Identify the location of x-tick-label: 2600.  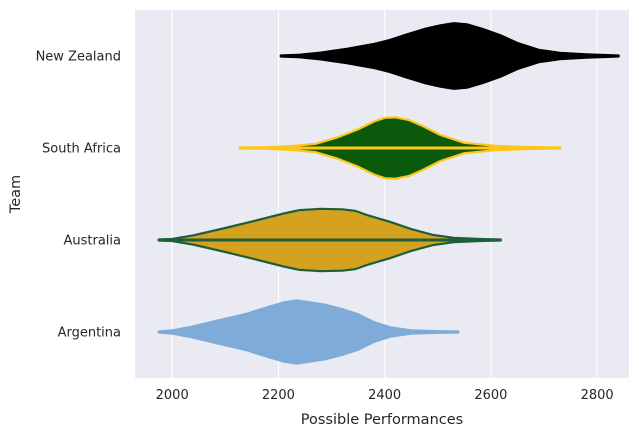
(490, 395).